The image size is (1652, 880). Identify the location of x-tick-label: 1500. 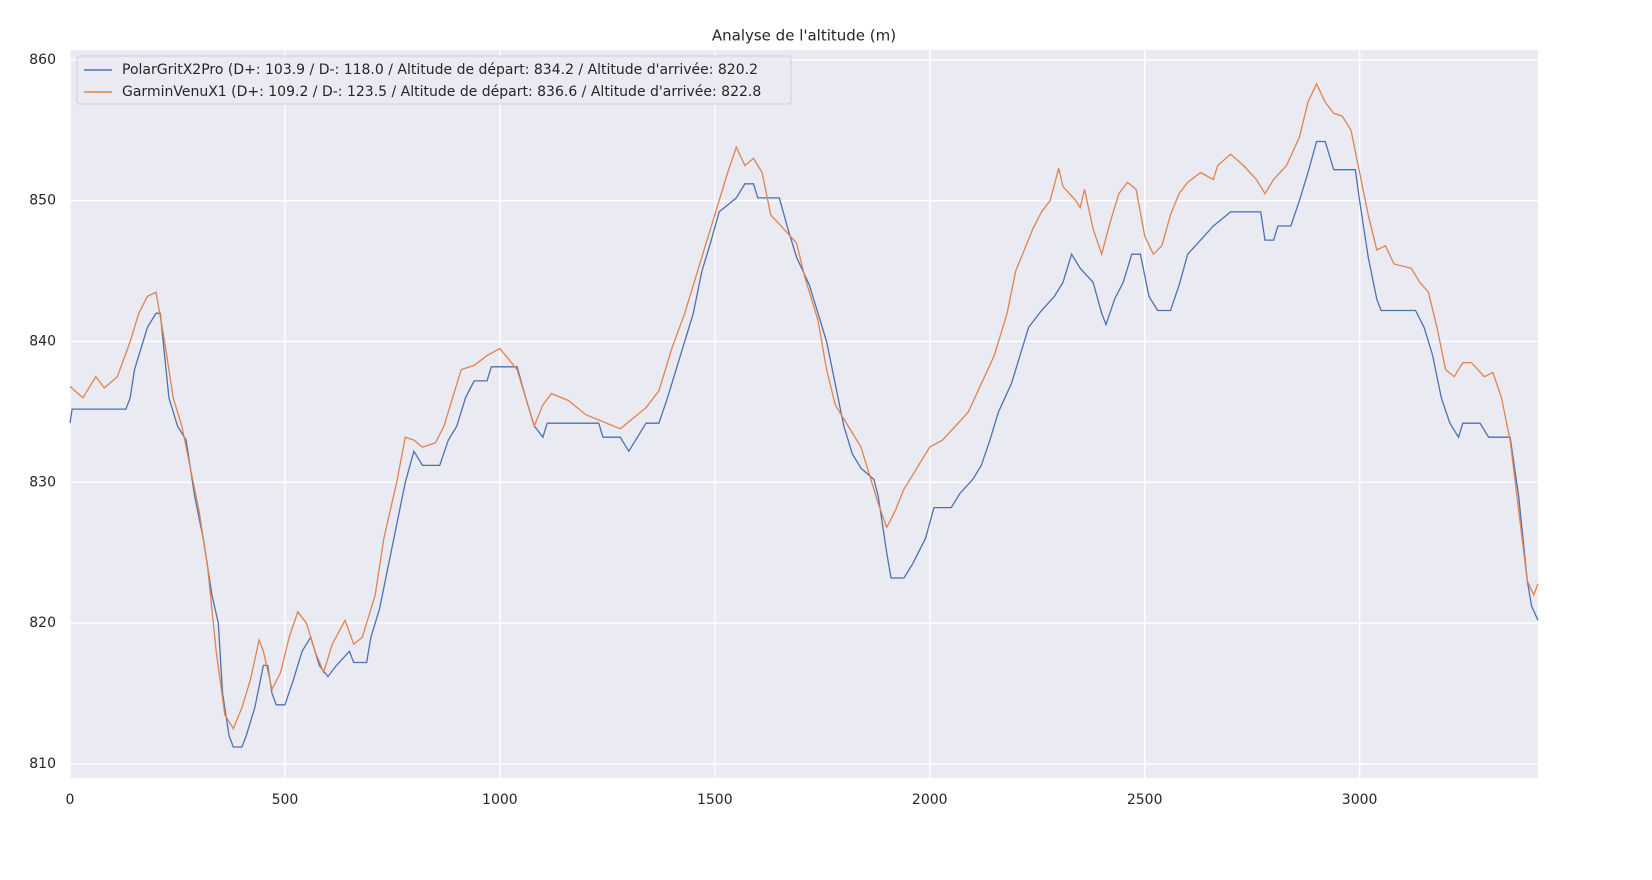
(715, 800).